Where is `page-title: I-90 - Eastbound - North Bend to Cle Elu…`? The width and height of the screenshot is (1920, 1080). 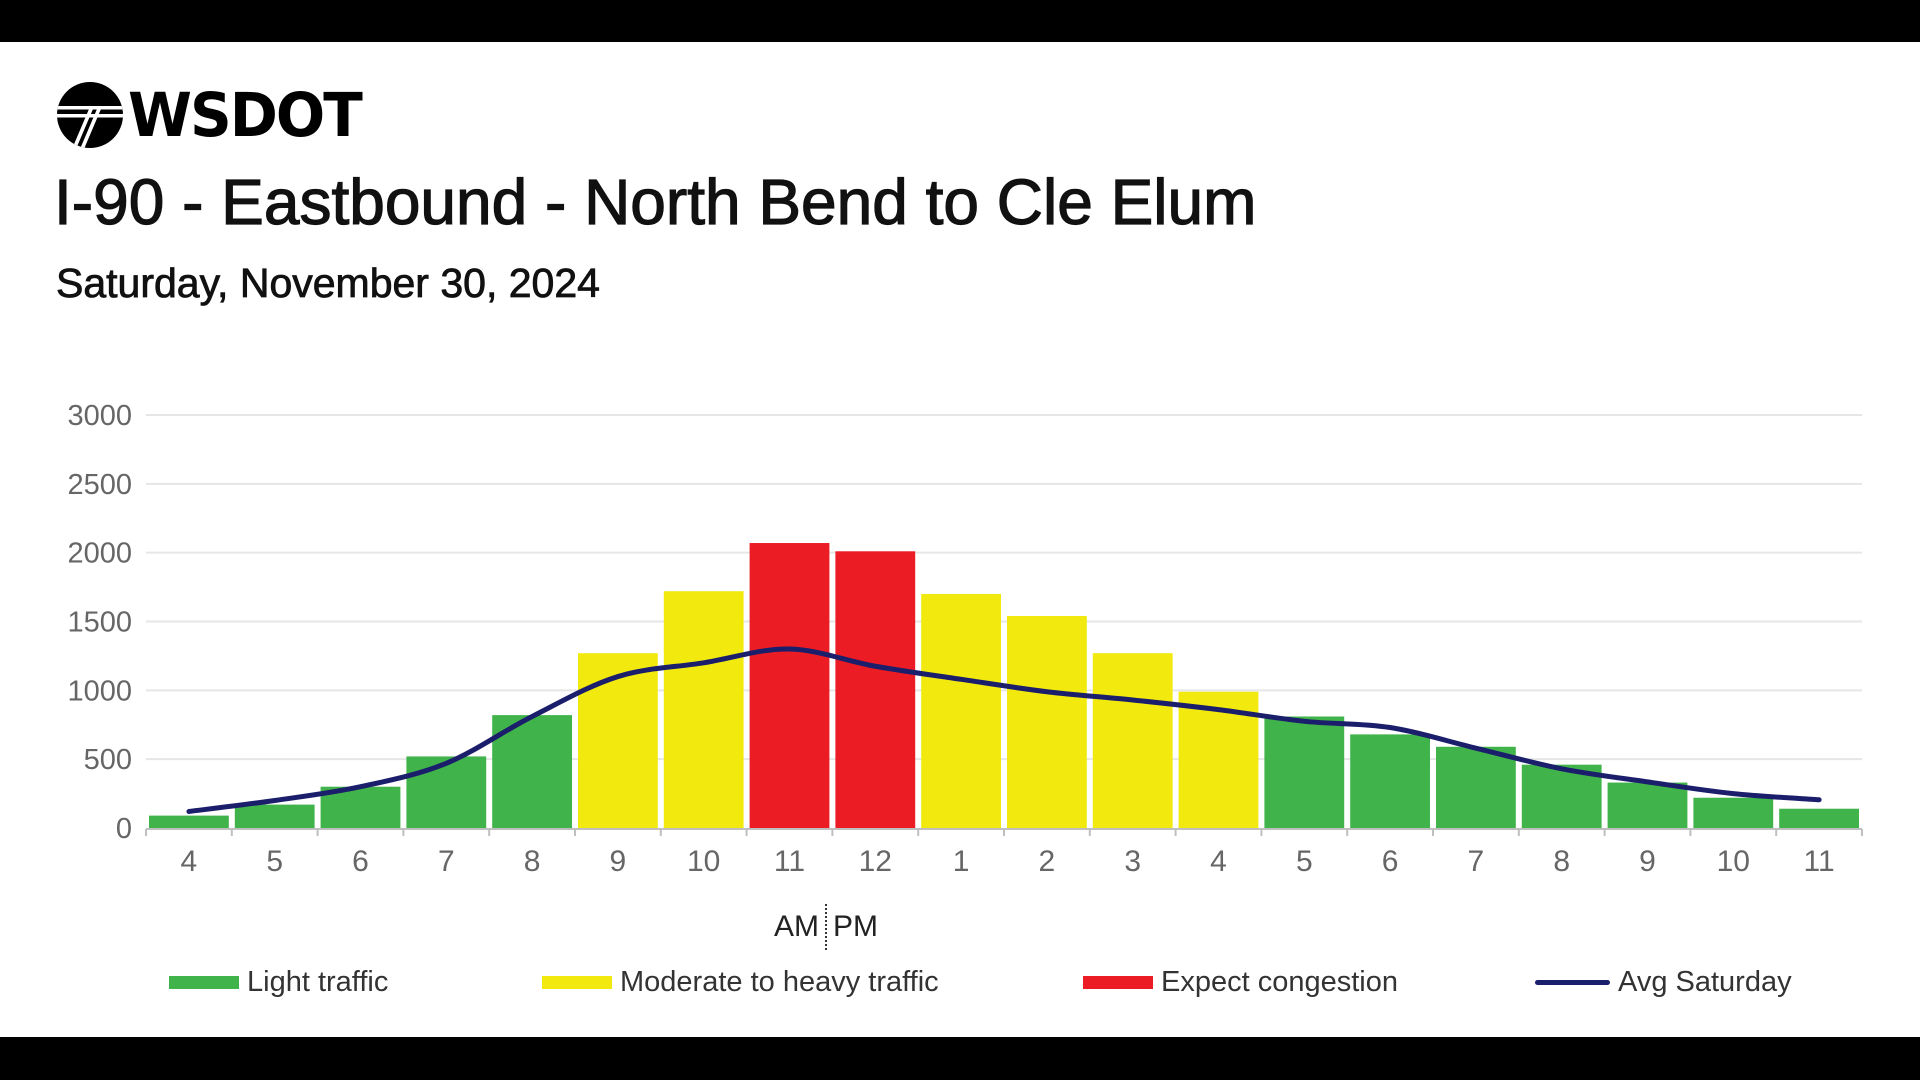
page-title: I-90 - Eastbound - North Bend to Cle Elu… is located at coordinates (655, 202).